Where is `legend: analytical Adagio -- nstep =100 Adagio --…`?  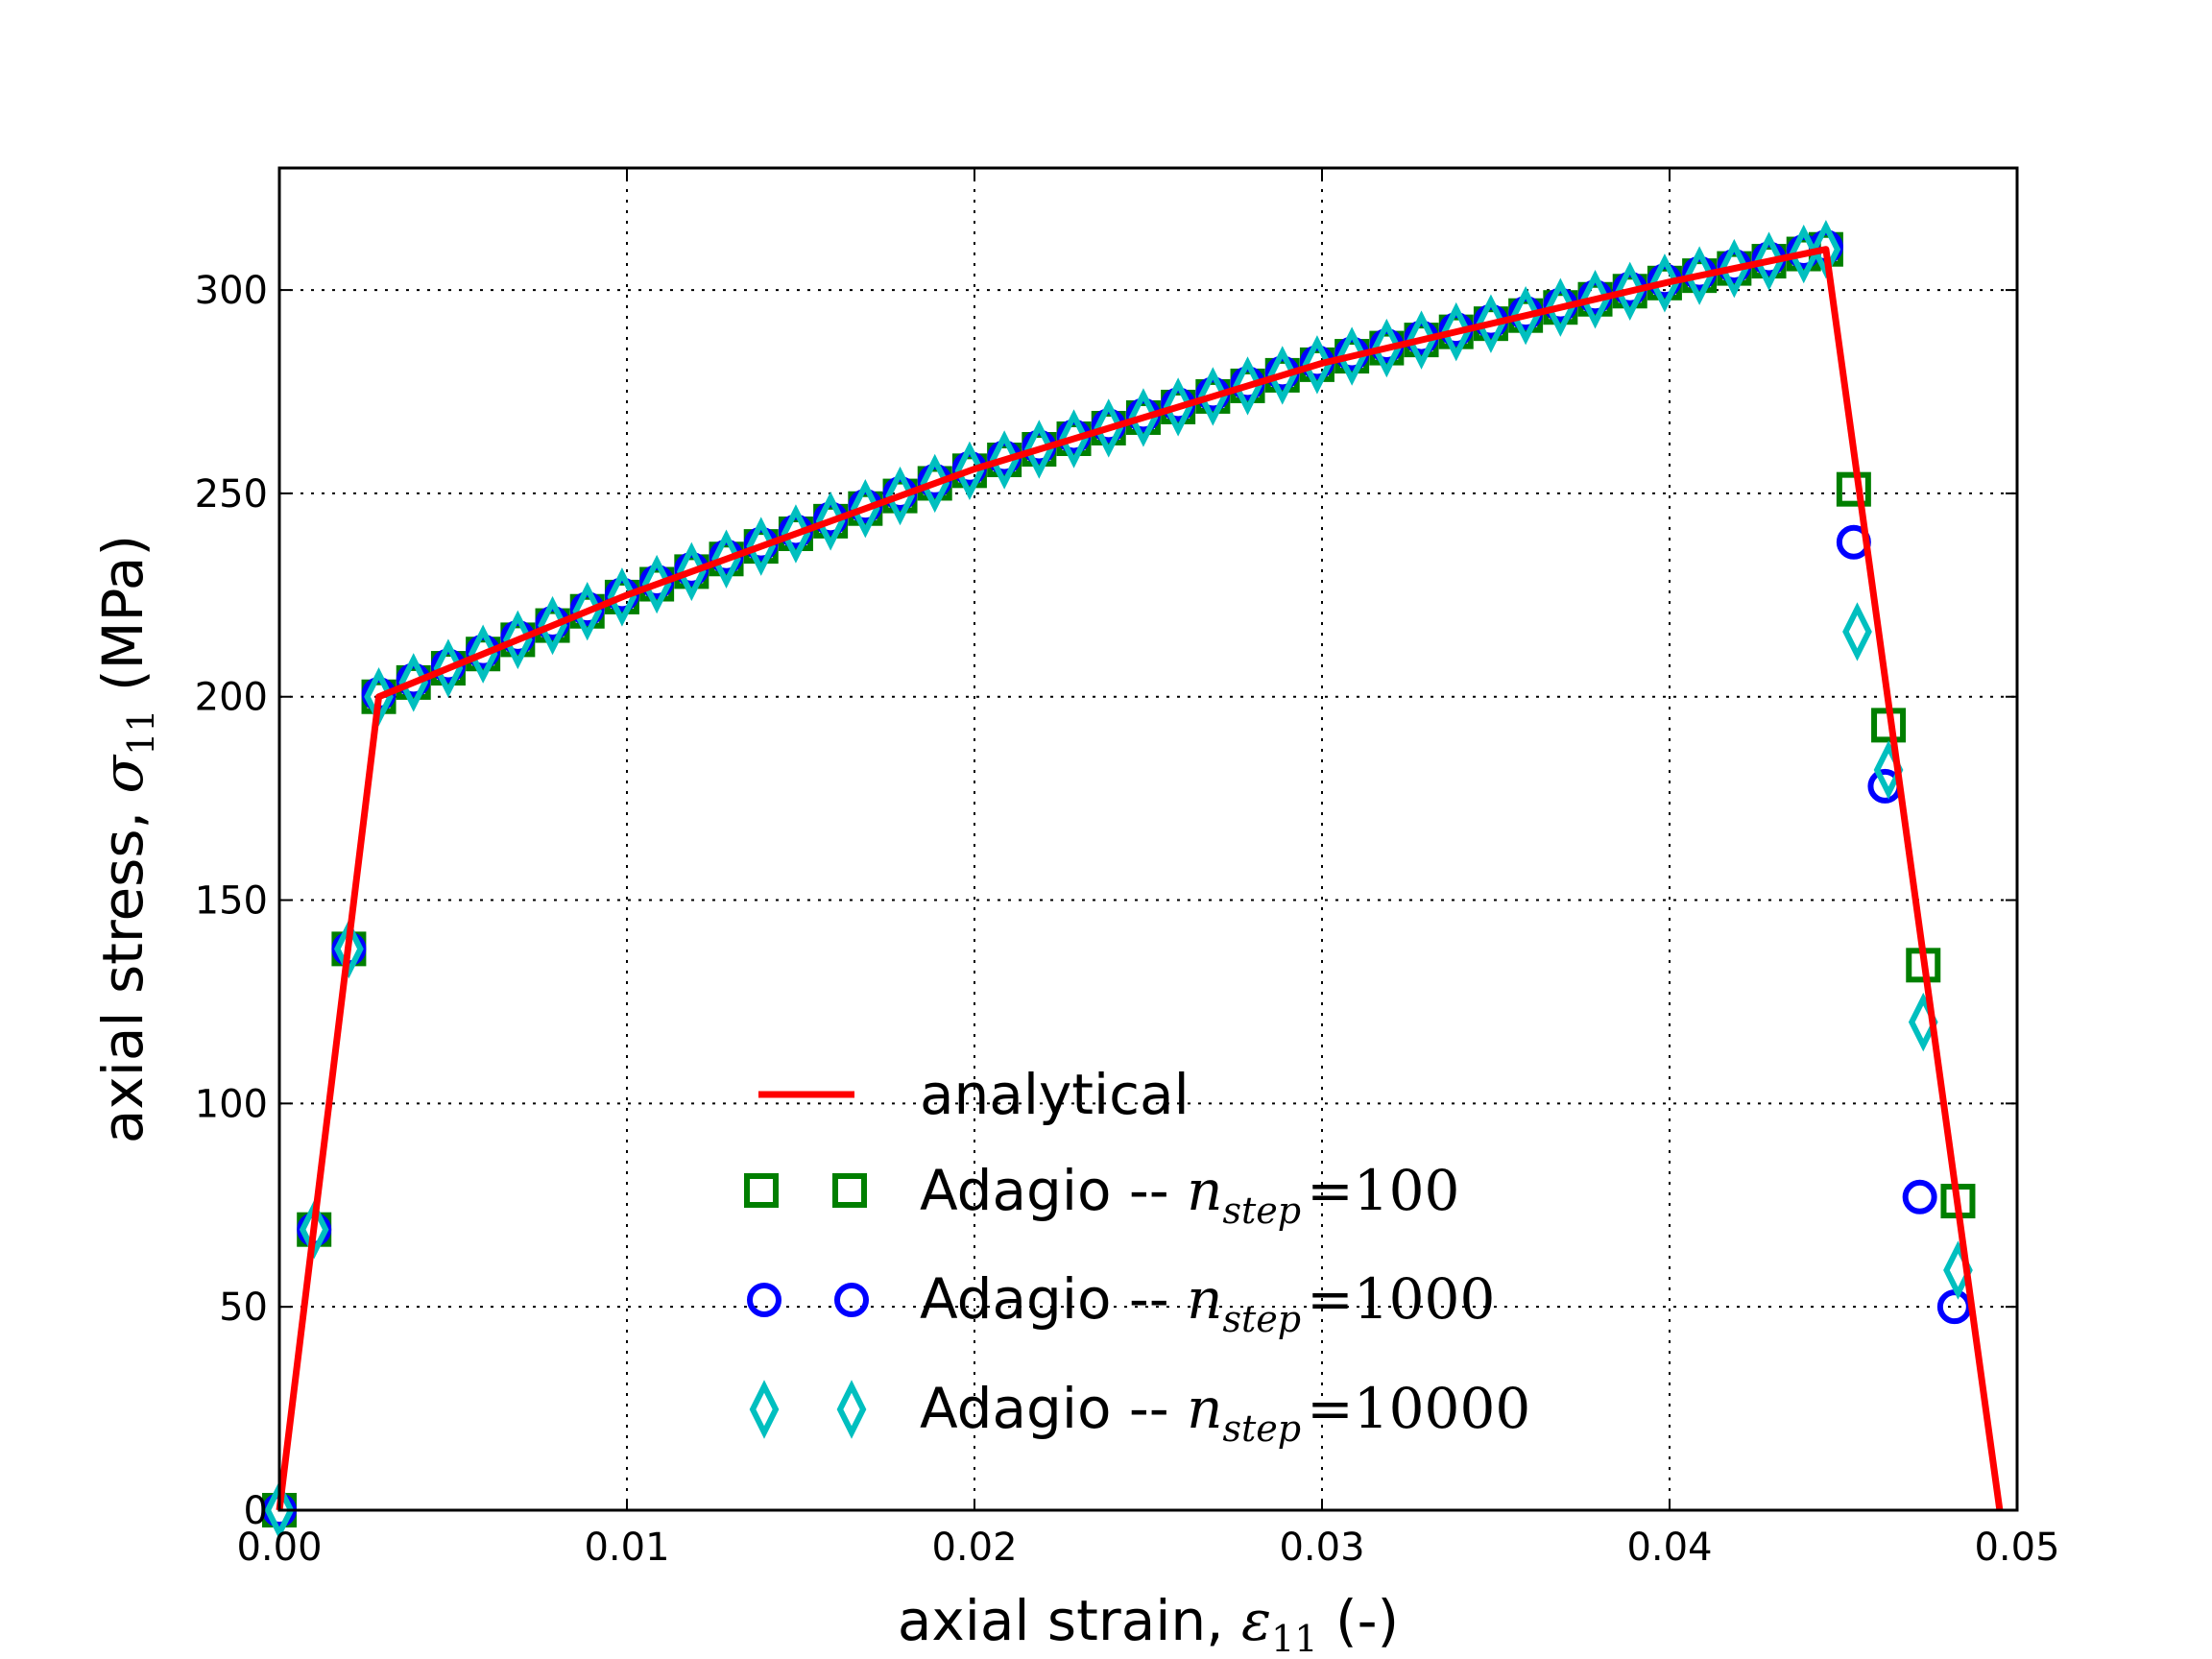 legend: analytical Adagio -- nstep =100 Adagio --… is located at coordinates (1137, 1256).